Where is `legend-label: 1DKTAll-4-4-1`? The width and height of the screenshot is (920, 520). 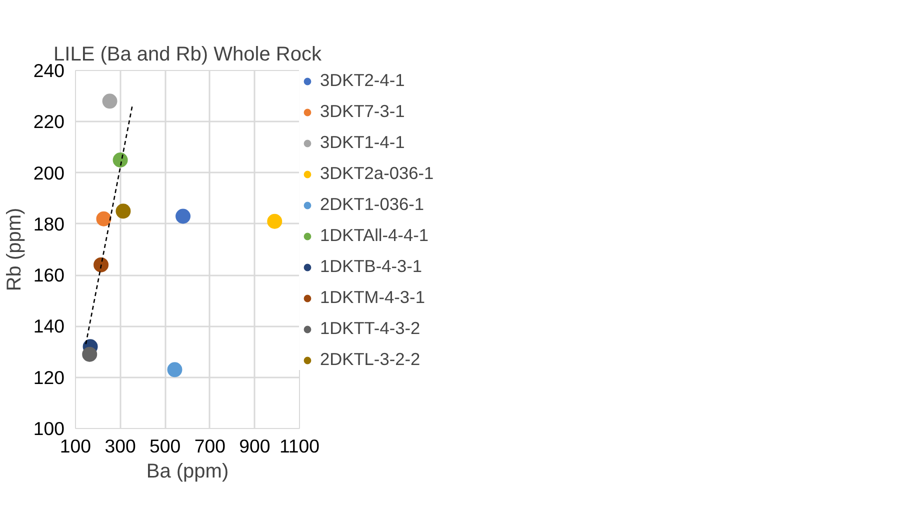
legend-label: 1DKTAll-4-4-1 is located at coordinates (374, 235).